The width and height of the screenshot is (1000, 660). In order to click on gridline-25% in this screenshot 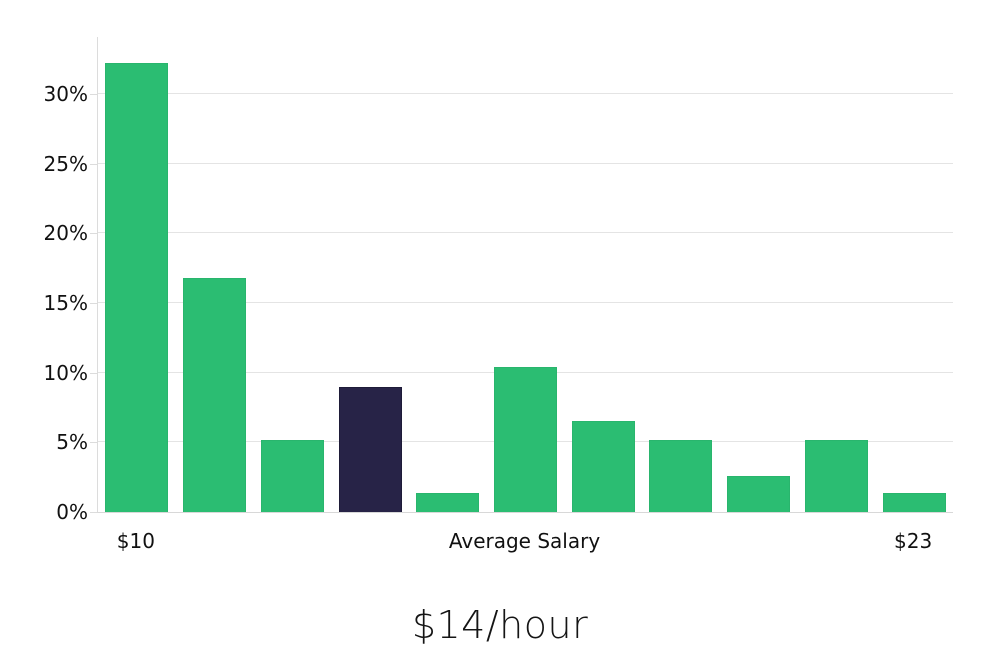, I will do `click(525, 163)`.